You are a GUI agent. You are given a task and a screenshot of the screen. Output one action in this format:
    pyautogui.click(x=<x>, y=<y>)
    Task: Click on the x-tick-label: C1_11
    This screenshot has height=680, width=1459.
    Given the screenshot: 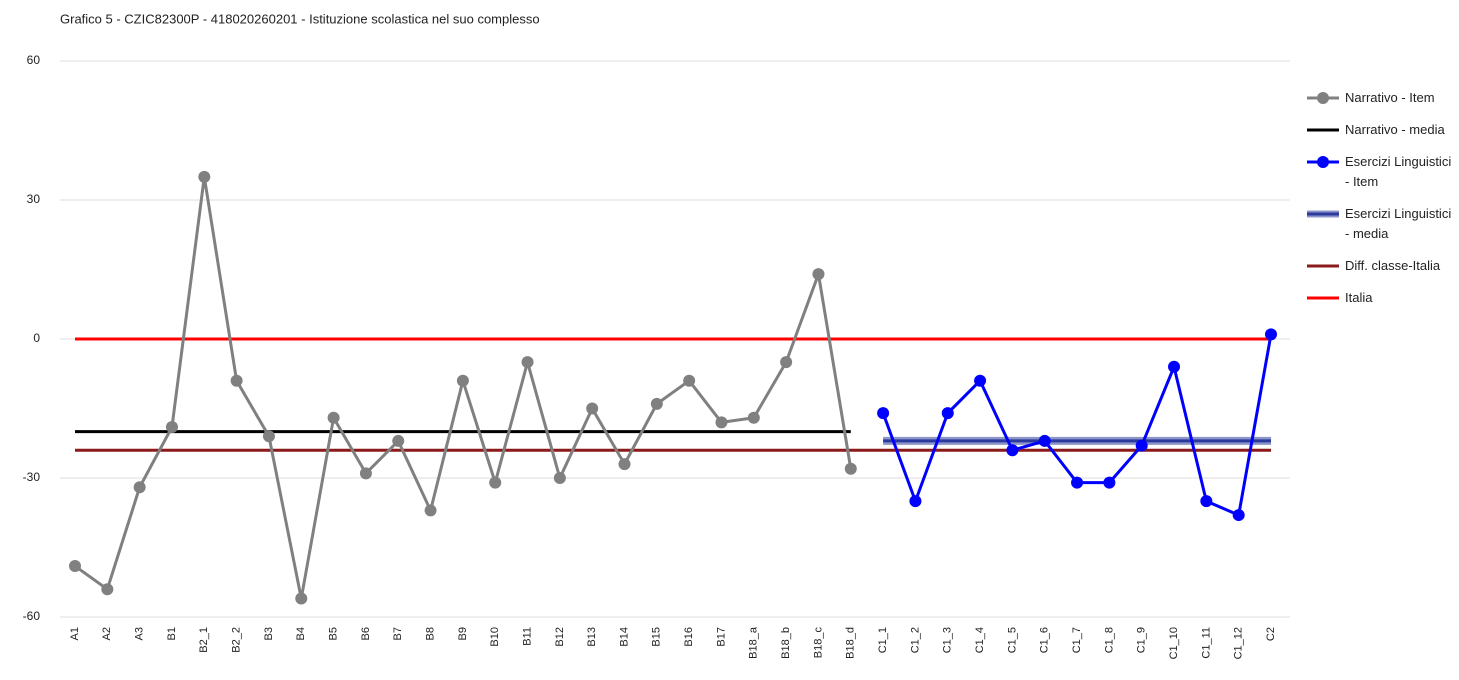 What is the action you would take?
    pyautogui.click(x=1206, y=643)
    